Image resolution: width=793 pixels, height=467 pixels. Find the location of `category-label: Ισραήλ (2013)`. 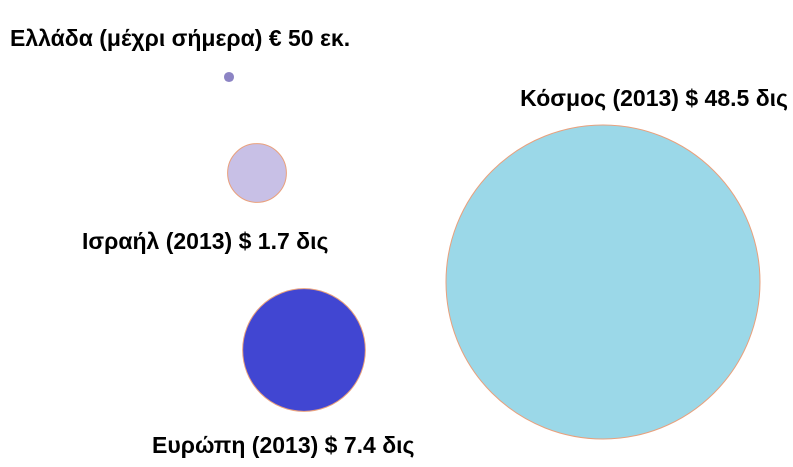

category-label: Ισραήλ (2013) is located at coordinates (157, 241).